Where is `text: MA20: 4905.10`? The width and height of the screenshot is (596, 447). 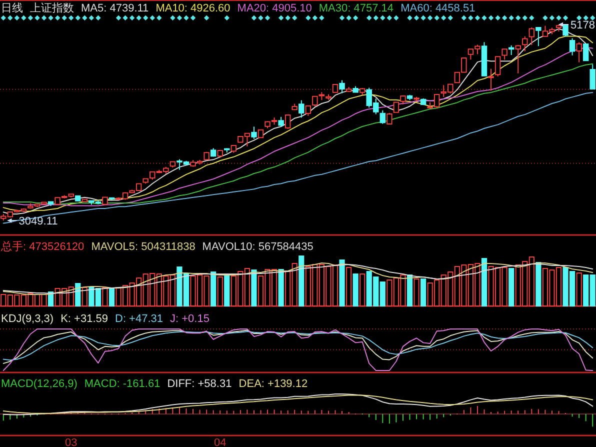
text: MA20: 4905.10 is located at coordinates (274, 8).